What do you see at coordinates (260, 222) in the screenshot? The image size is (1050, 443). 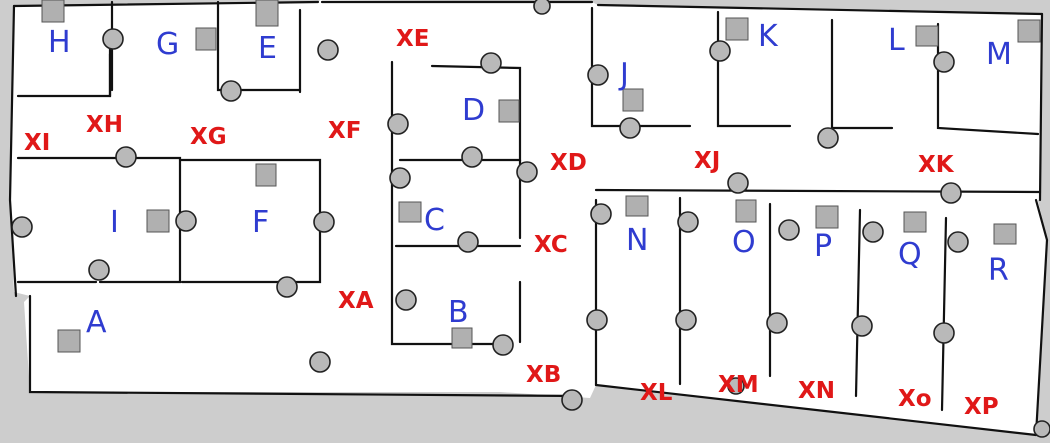 I see `room-label-f: F` at bounding box center [260, 222].